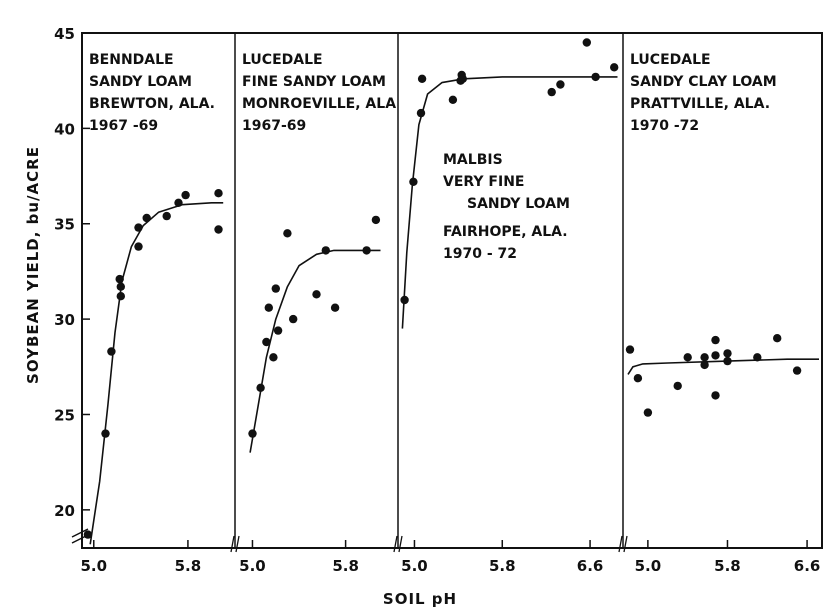 The height and width of the screenshot is (611, 827). I want to click on panel-label-line: MALBIS, so click(473, 160).